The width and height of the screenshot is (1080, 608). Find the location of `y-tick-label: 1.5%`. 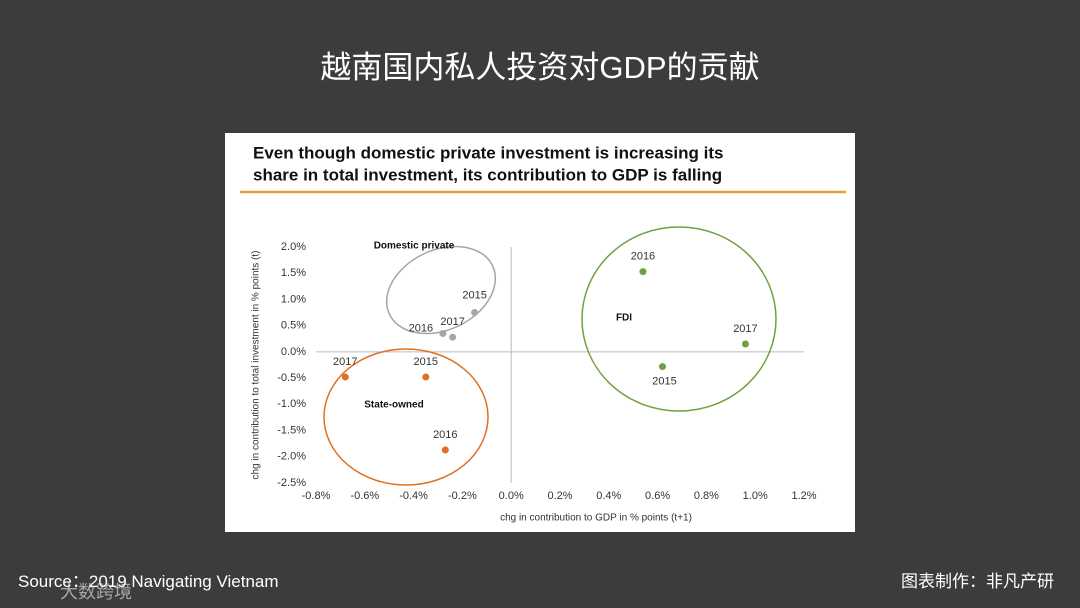

y-tick-label: 1.5% is located at coordinates (293, 273).